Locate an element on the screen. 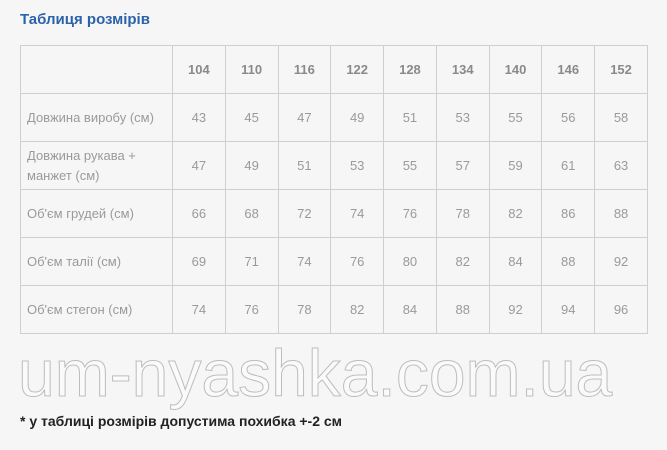  measurement-cell: 80 is located at coordinates (410, 261).